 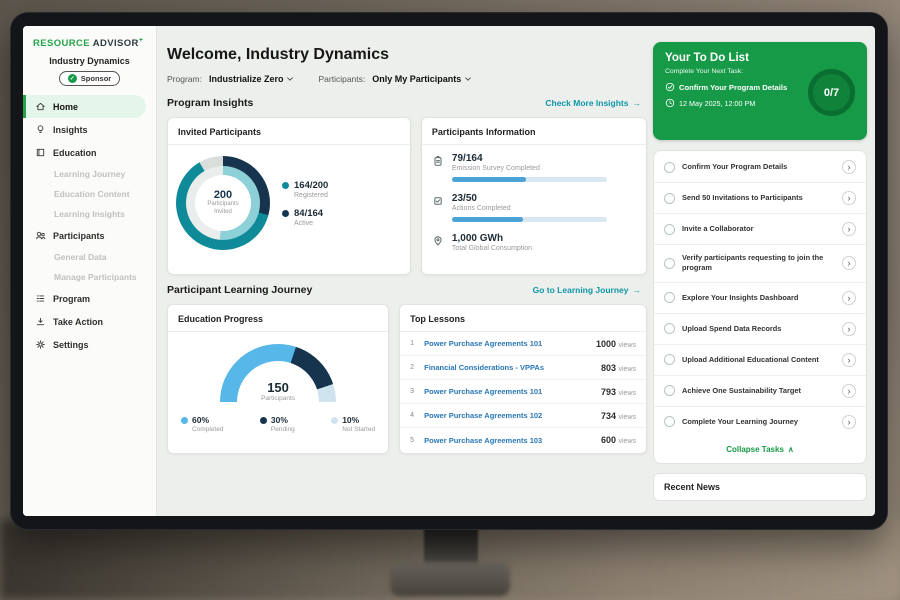 I want to click on participants-select: Only My Participants, so click(x=422, y=79).